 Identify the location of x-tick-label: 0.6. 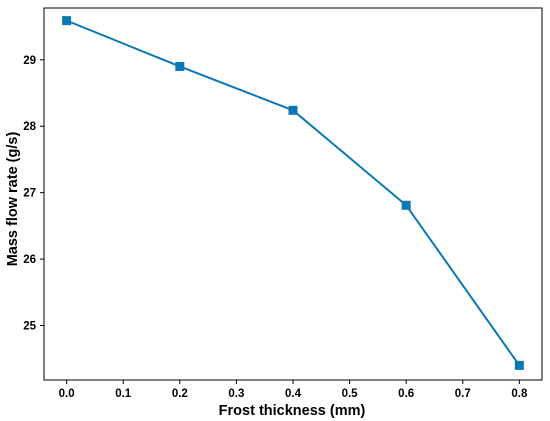
(406, 394).